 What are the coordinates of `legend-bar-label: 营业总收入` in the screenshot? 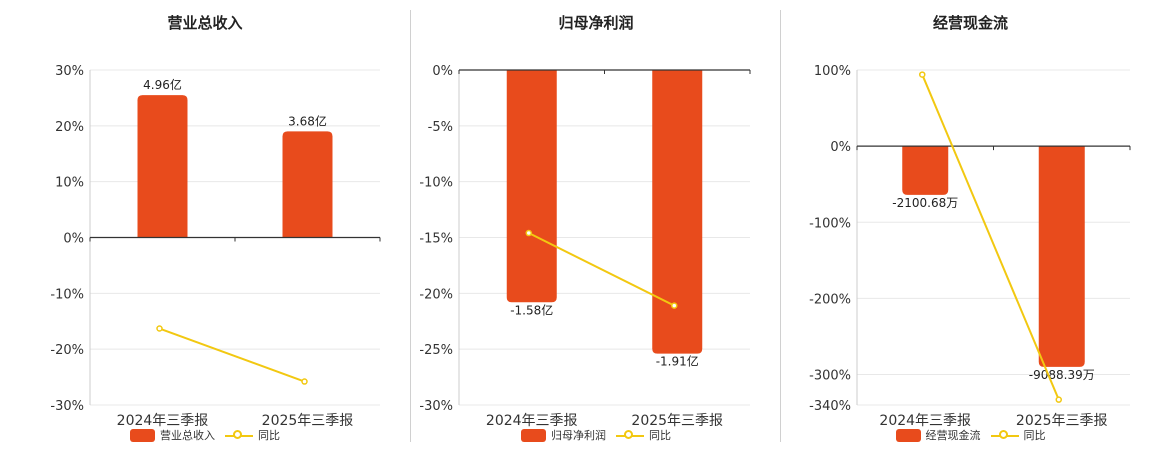 It's located at (187, 435).